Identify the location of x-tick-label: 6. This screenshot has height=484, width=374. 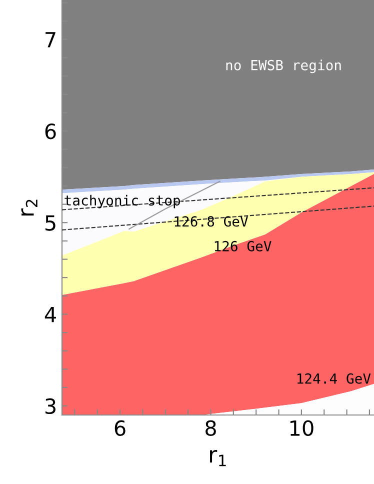
(120, 428).